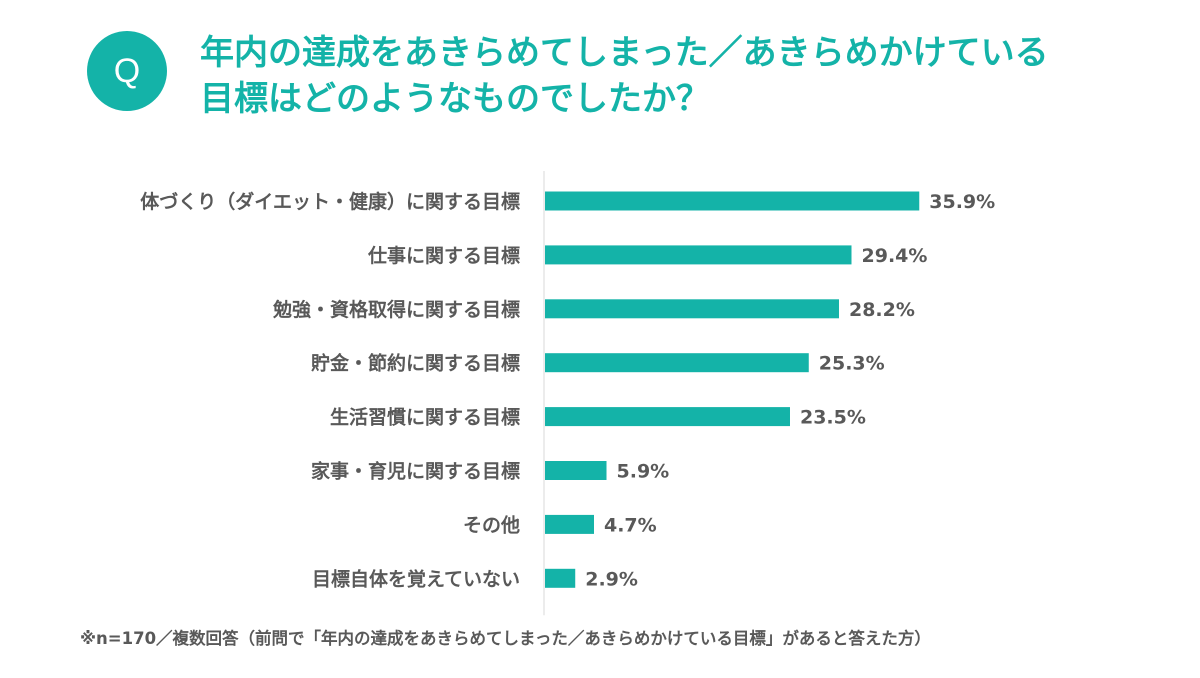 The height and width of the screenshot is (678, 1200). Describe the element at coordinates (833, 418) in the screenshot. I see `data-label: 23.5%` at that location.